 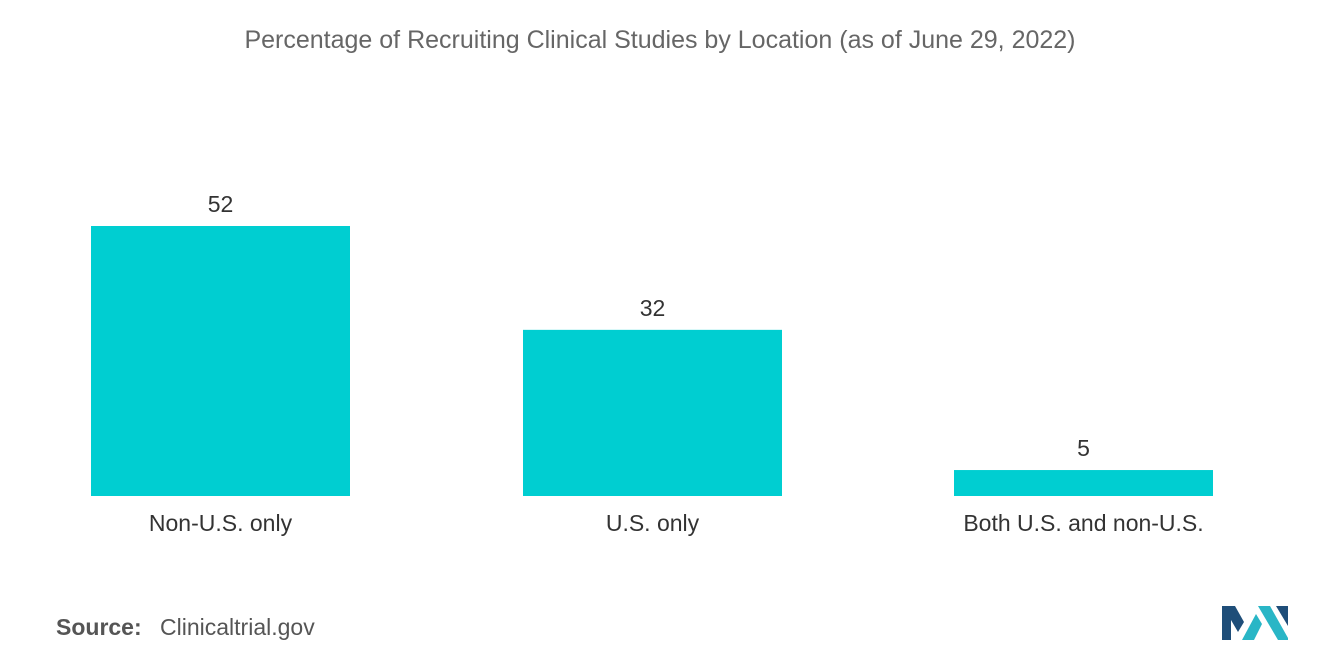 What do you see at coordinates (653, 523) in the screenshot?
I see `category-label-2: U.S. only` at bounding box center [653, 523].